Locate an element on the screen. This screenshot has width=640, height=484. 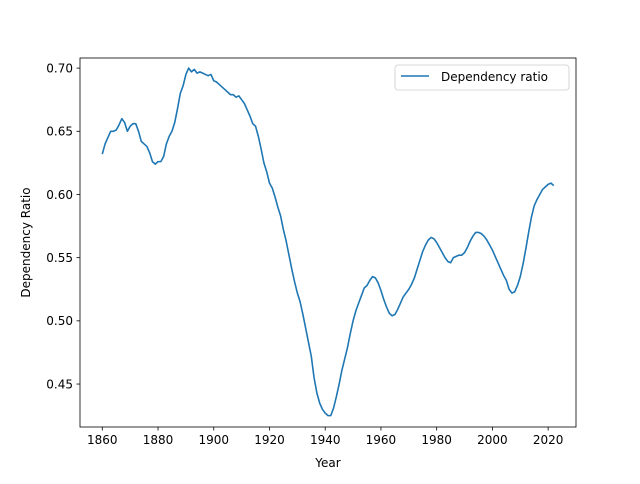
x-tick-label: 1940 is located at coordinates (325, 440).